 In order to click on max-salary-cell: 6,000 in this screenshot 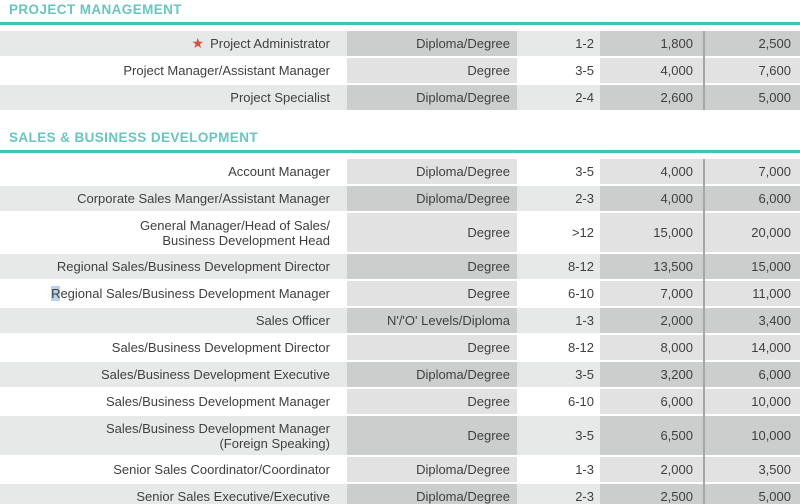, I will do `click(752, 374)`.